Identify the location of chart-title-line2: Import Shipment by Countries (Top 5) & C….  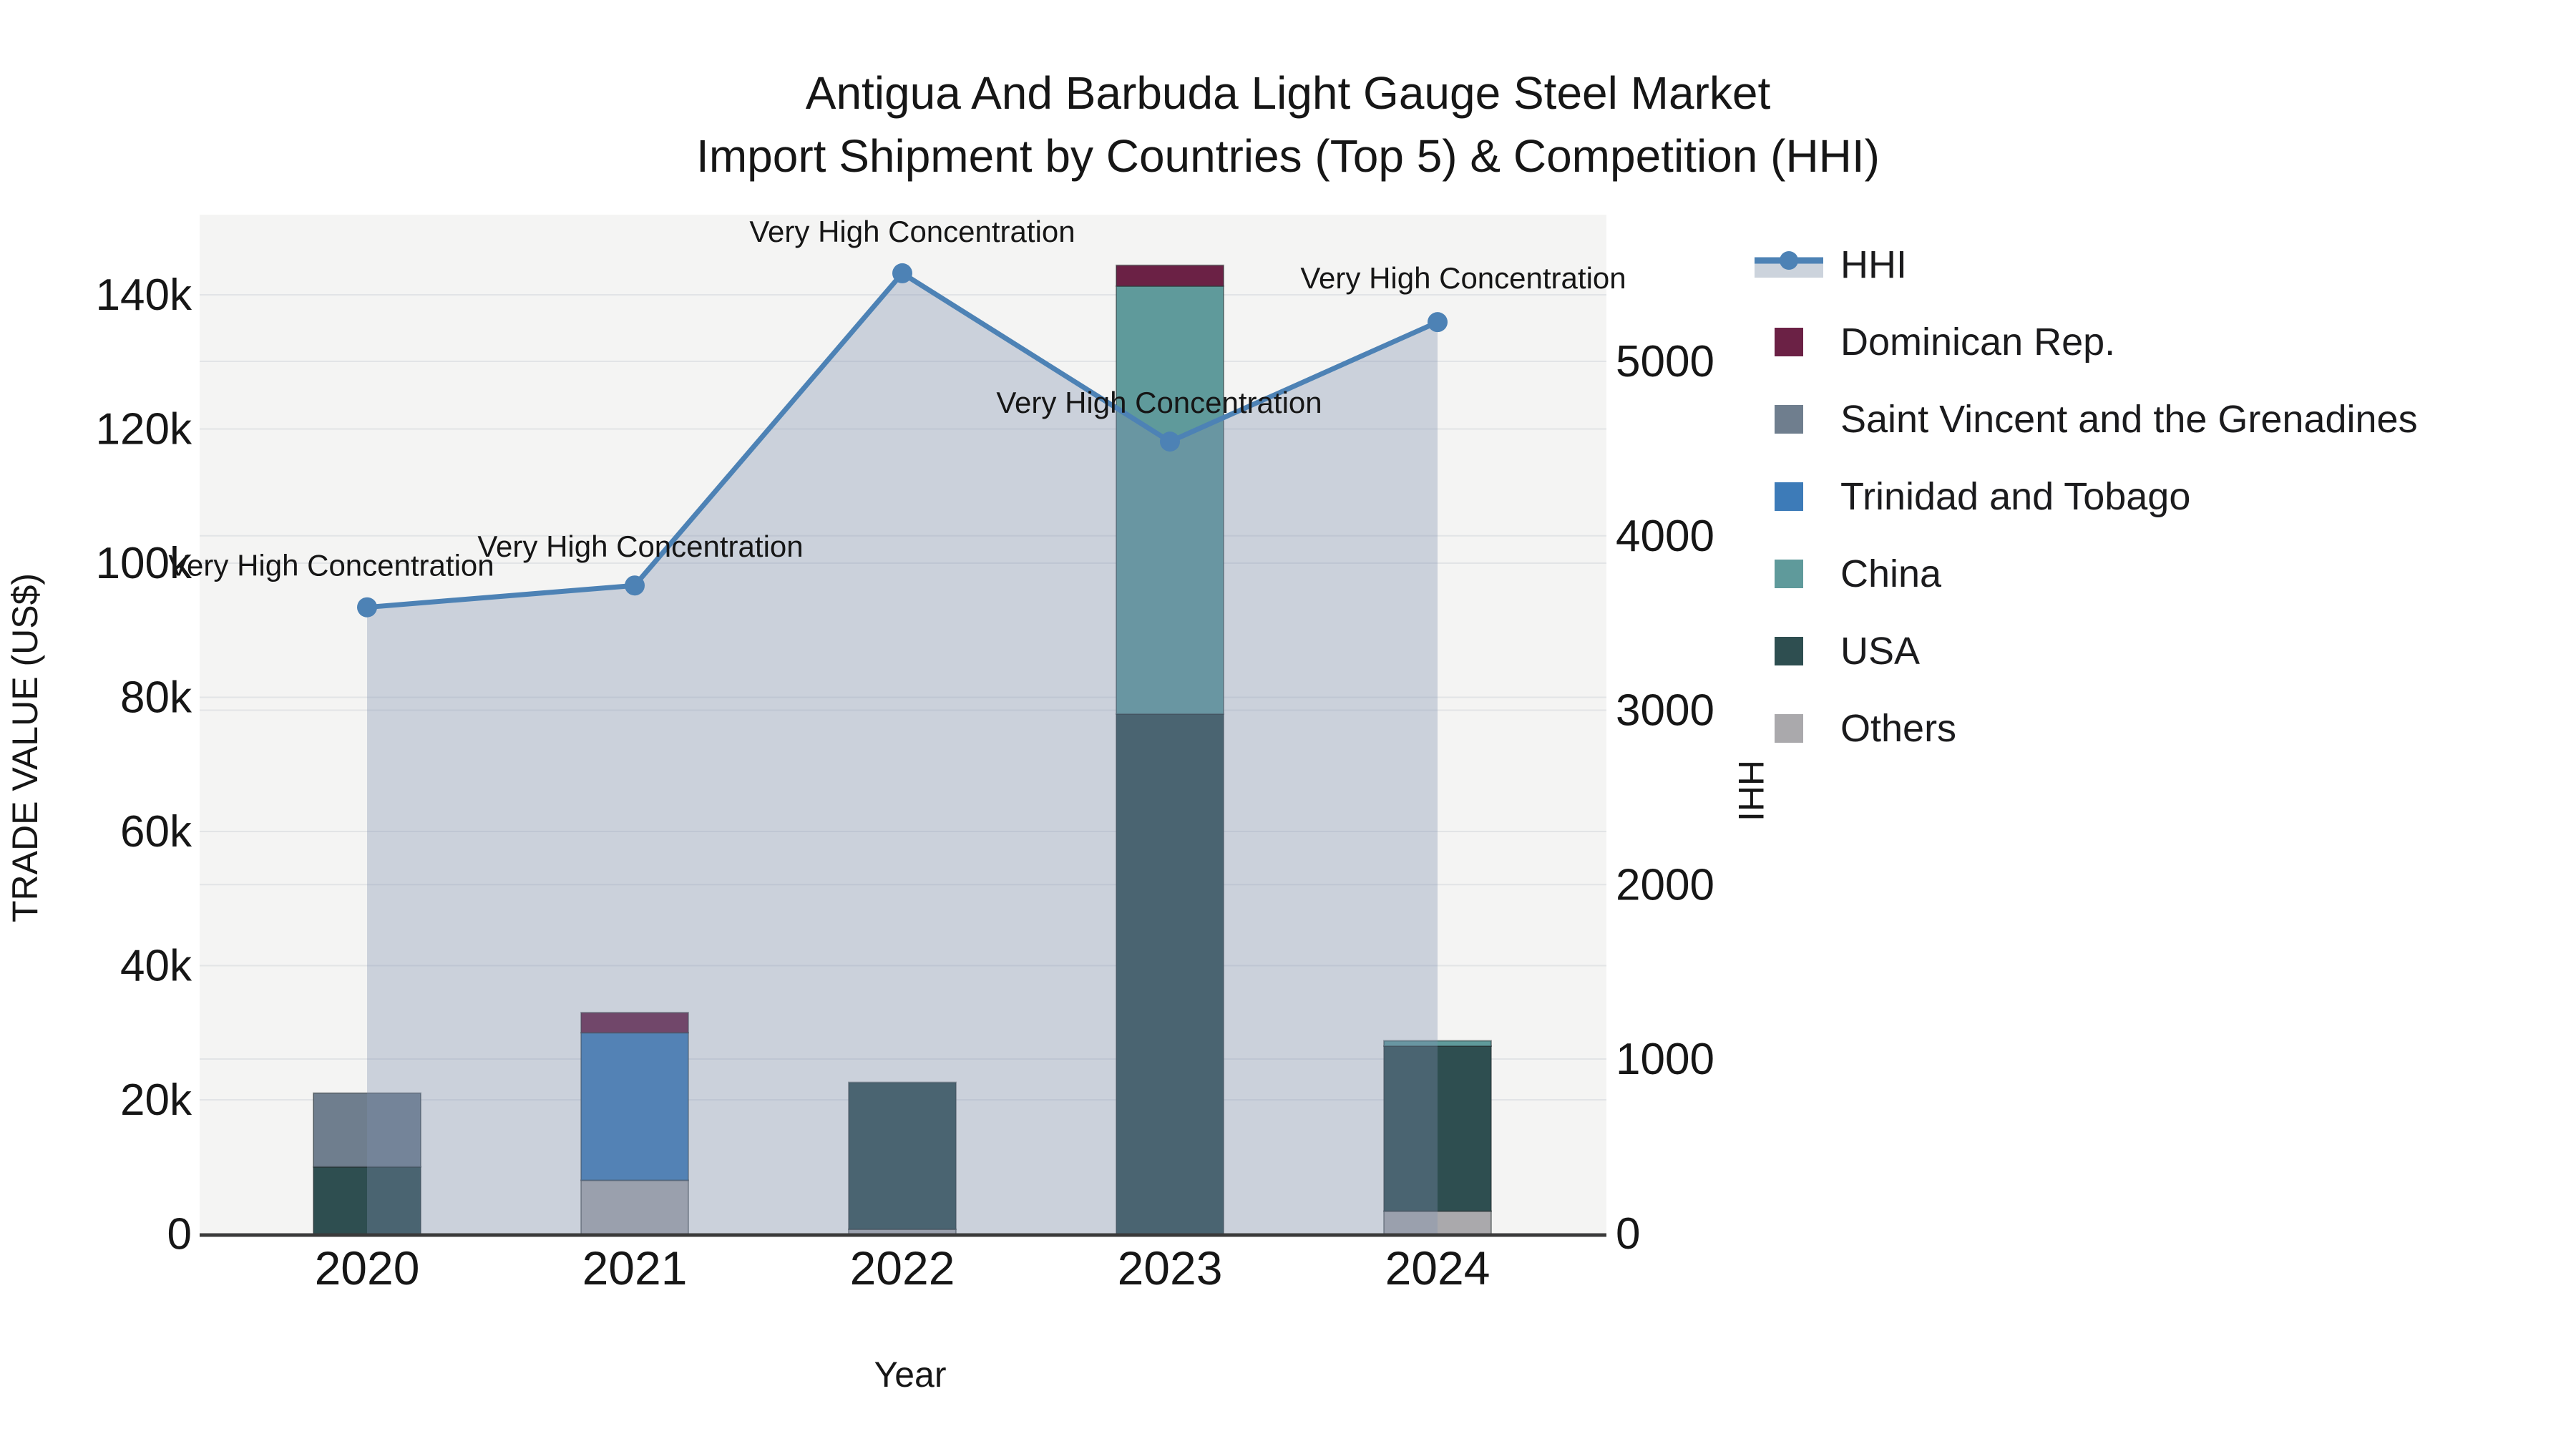
(1288, 156).